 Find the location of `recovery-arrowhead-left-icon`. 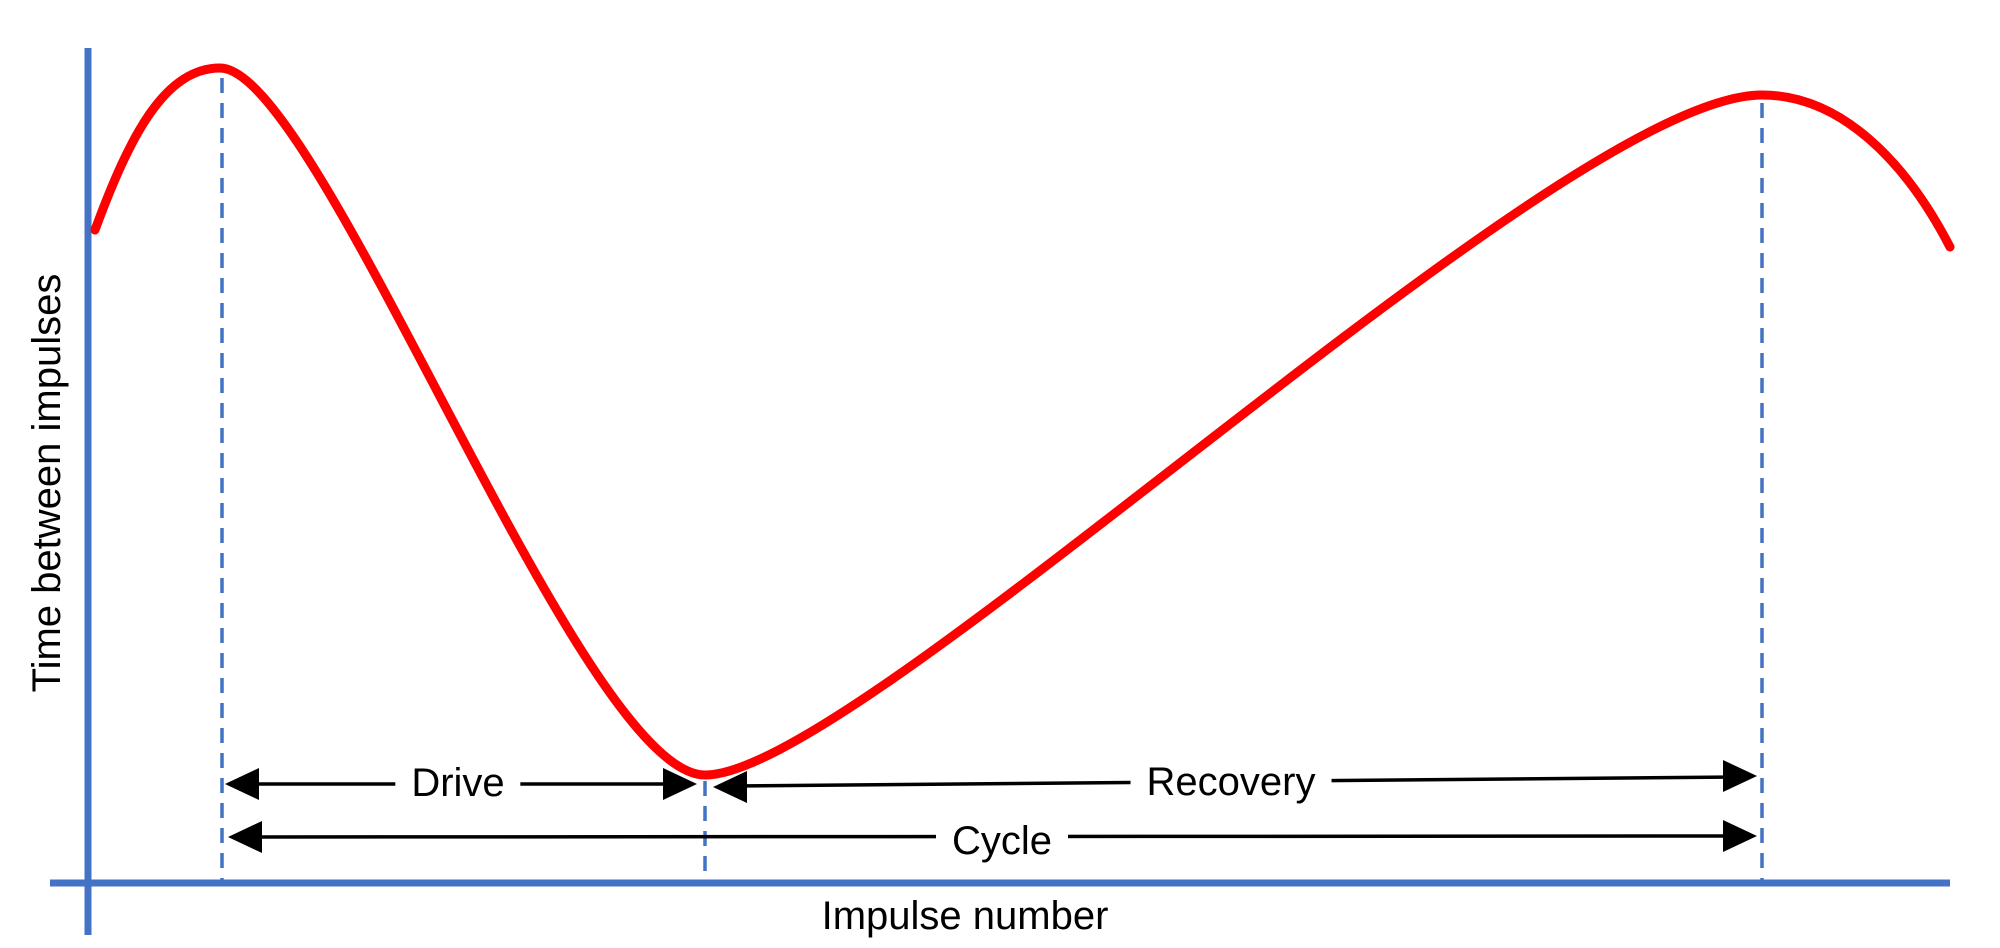

recovery-arrowhead-left-icon is located at coordinates (730, 787).